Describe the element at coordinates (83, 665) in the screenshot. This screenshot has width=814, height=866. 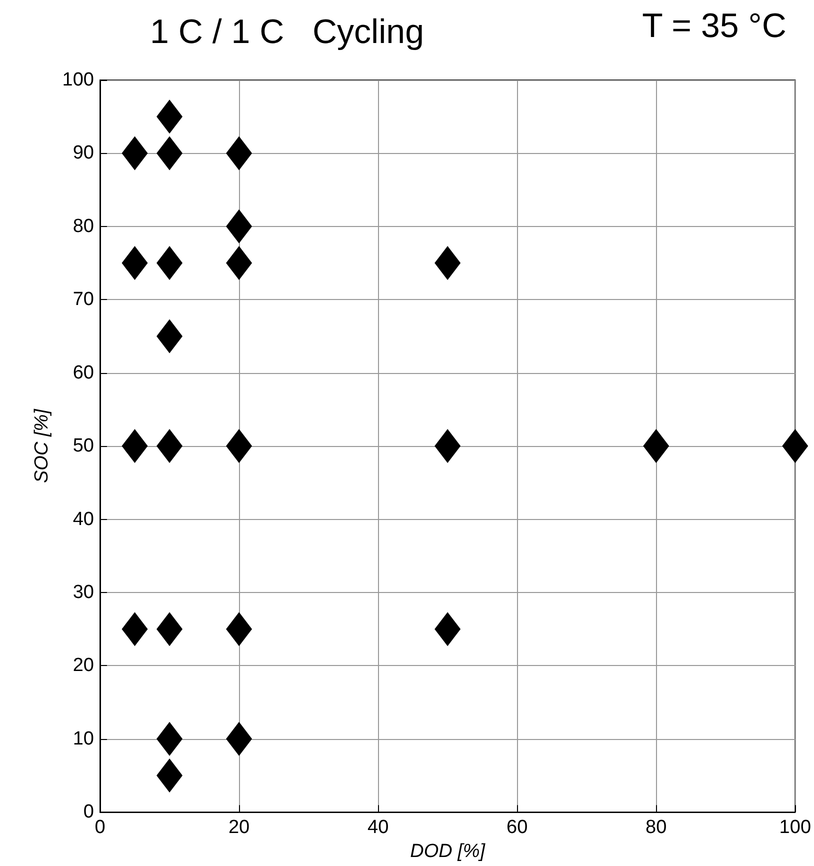
I see `y-tick-label: 20` at that location.